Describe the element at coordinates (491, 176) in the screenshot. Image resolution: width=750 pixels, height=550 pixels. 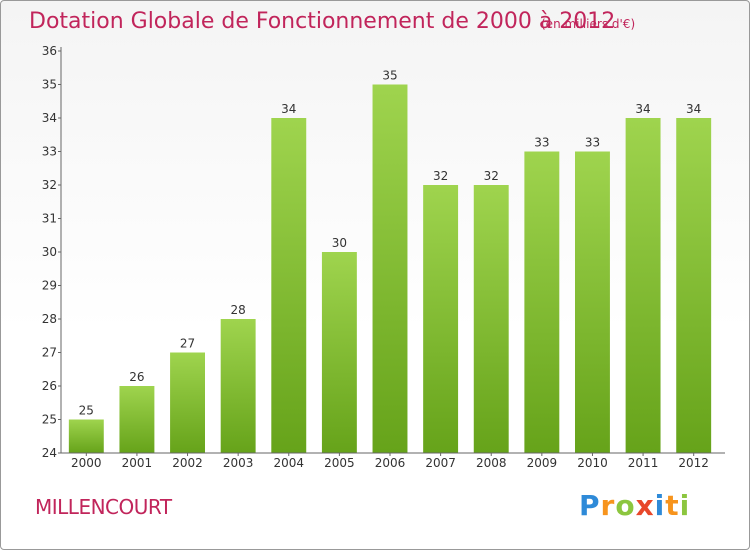
I see `data-label-2008: 32` at that location.